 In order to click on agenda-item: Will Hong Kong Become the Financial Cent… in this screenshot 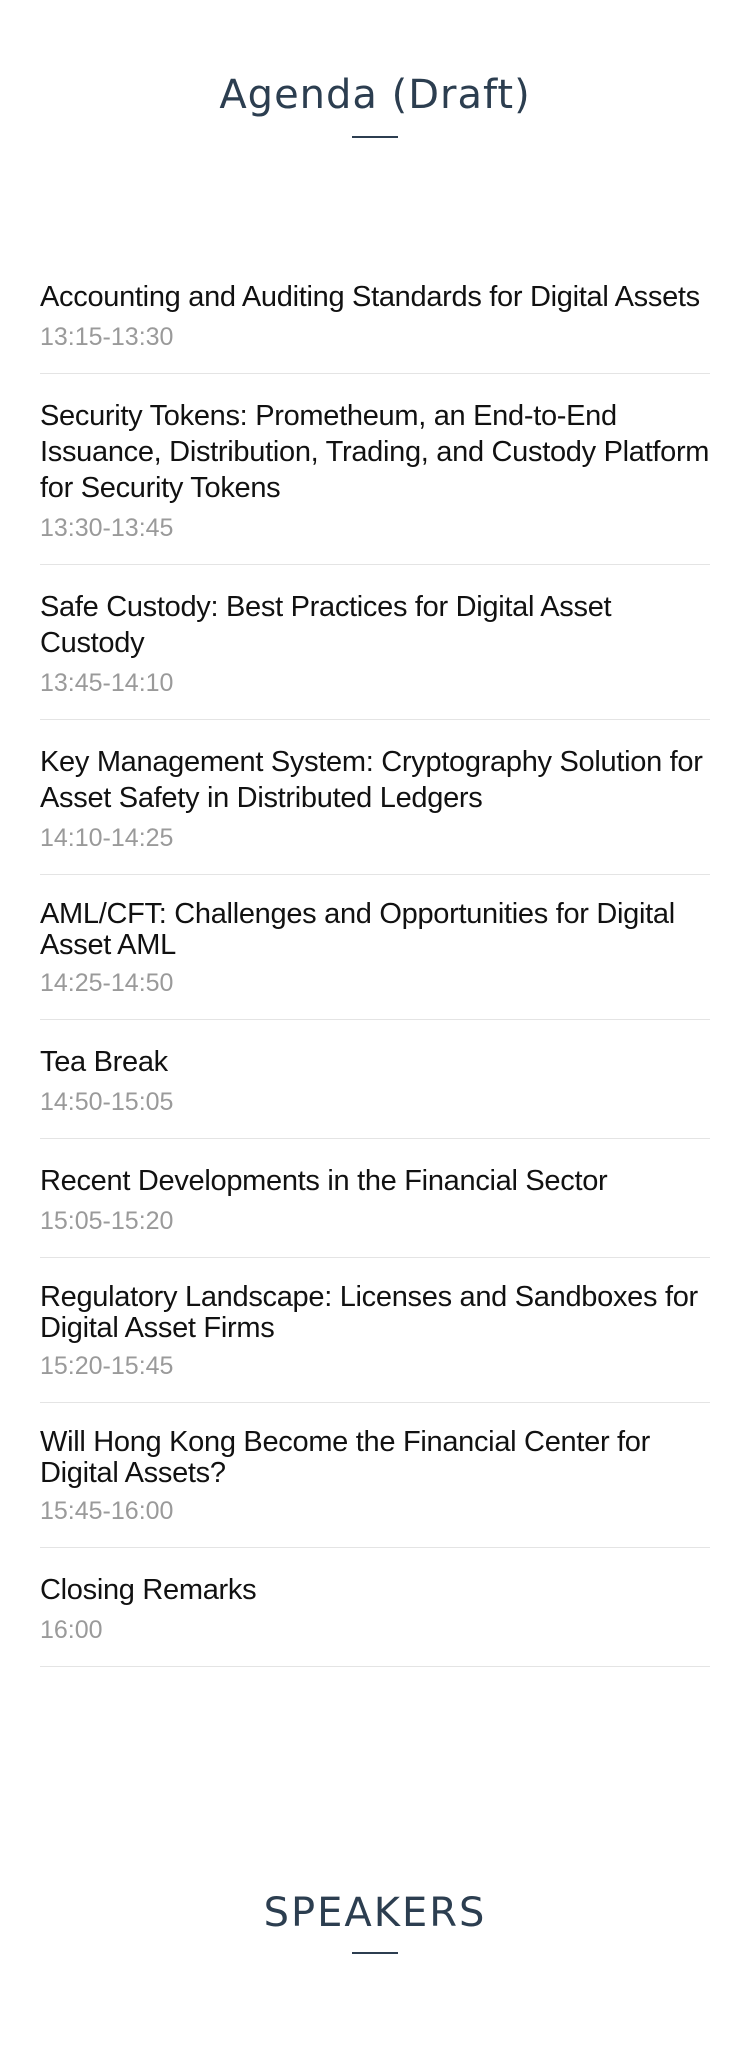, I will do `click(375, 1475)`.